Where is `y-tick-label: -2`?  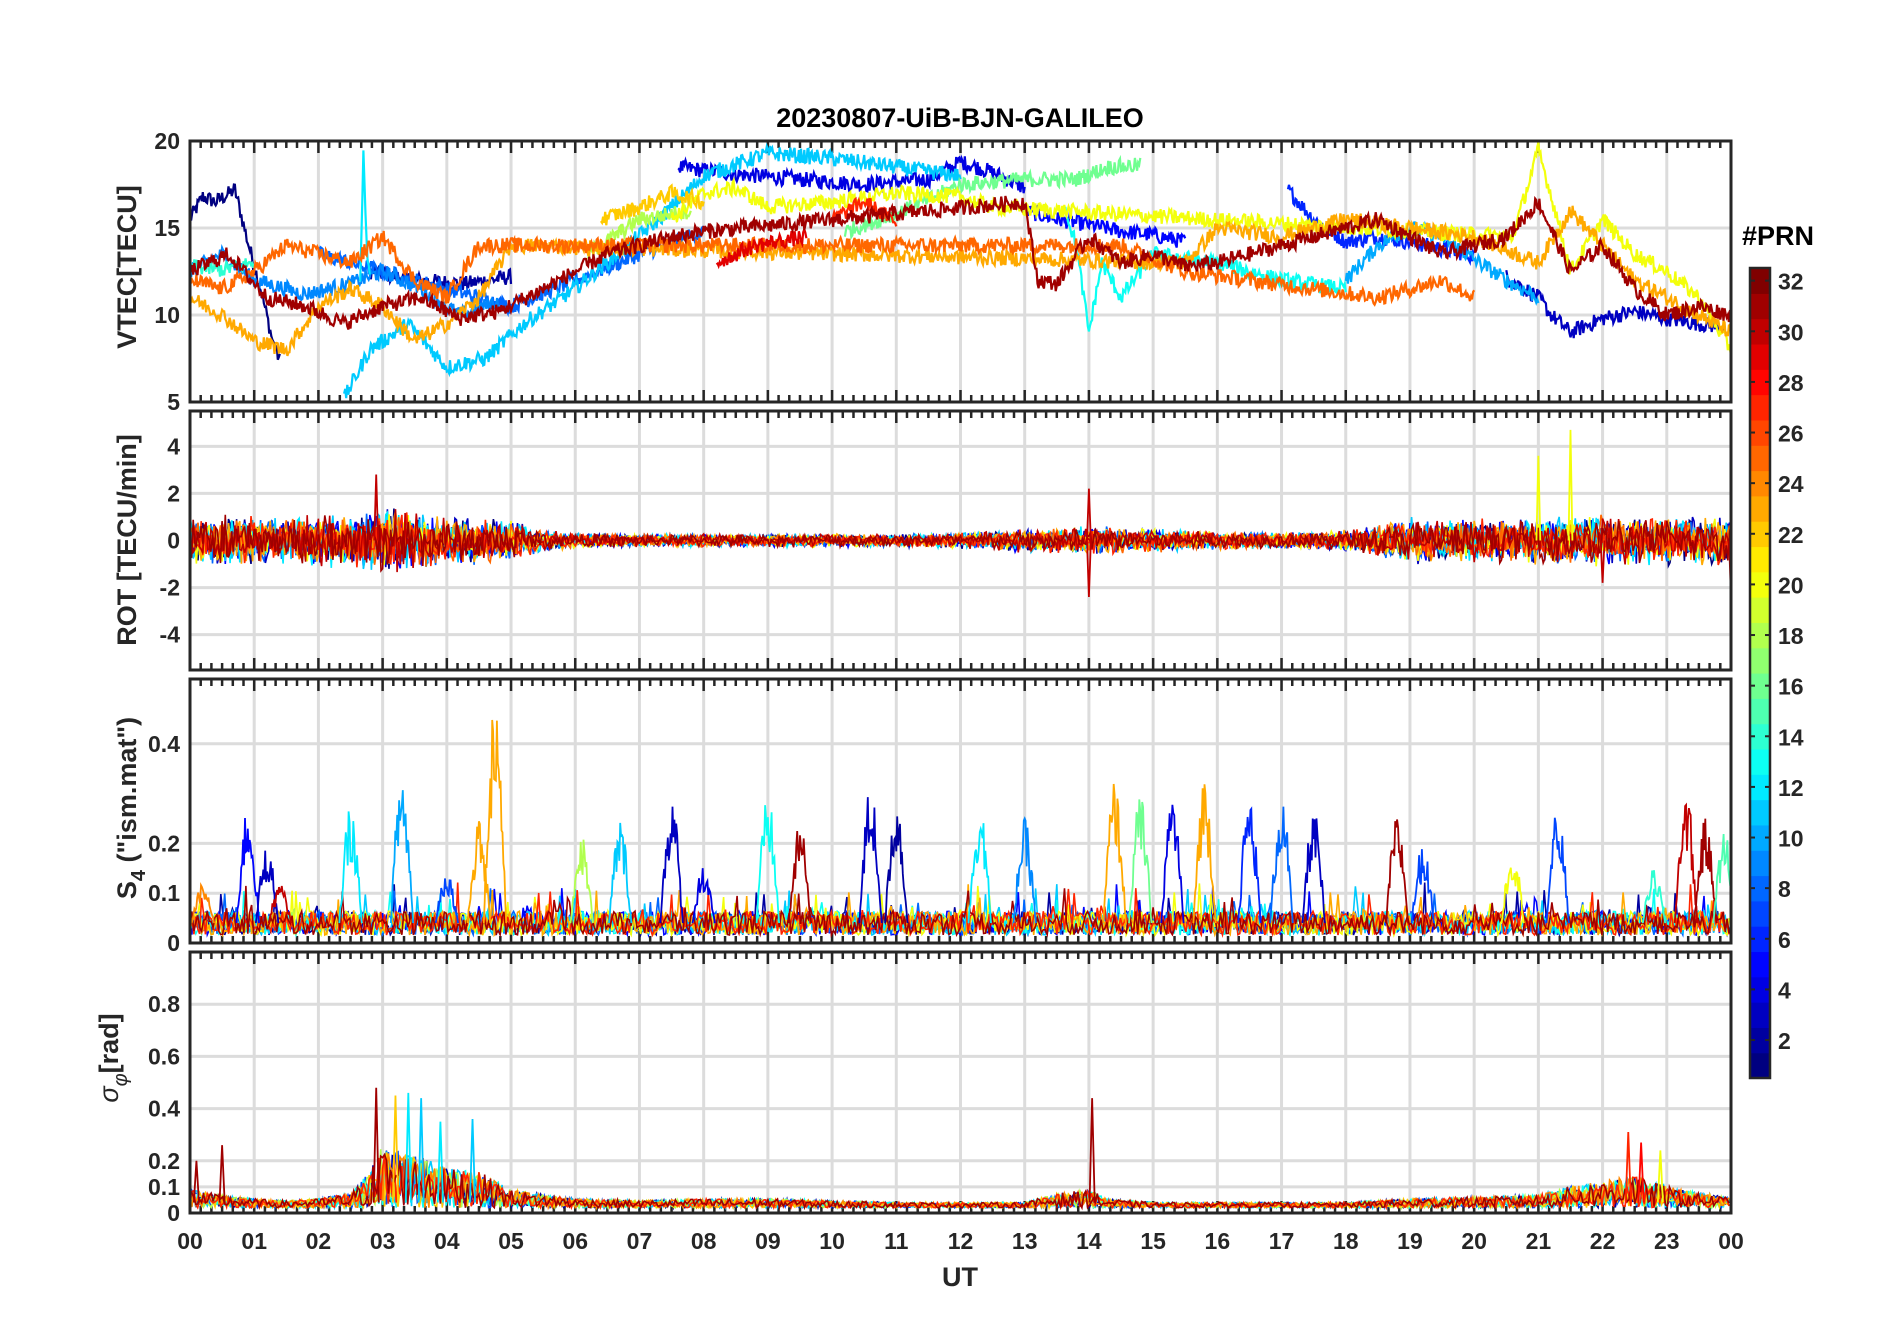 y-tick-label: -2 is located at coordinates (170, 588).